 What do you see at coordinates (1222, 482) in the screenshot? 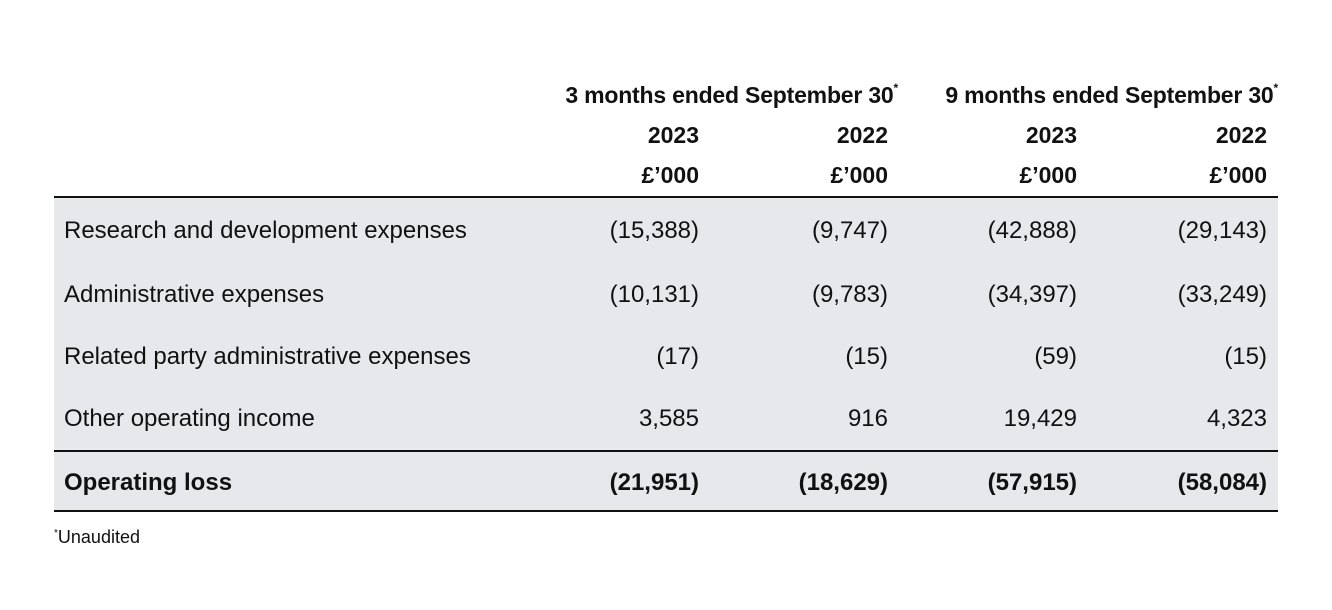
I see `total-value: (58,084)` at bounding box center [1222, 482].